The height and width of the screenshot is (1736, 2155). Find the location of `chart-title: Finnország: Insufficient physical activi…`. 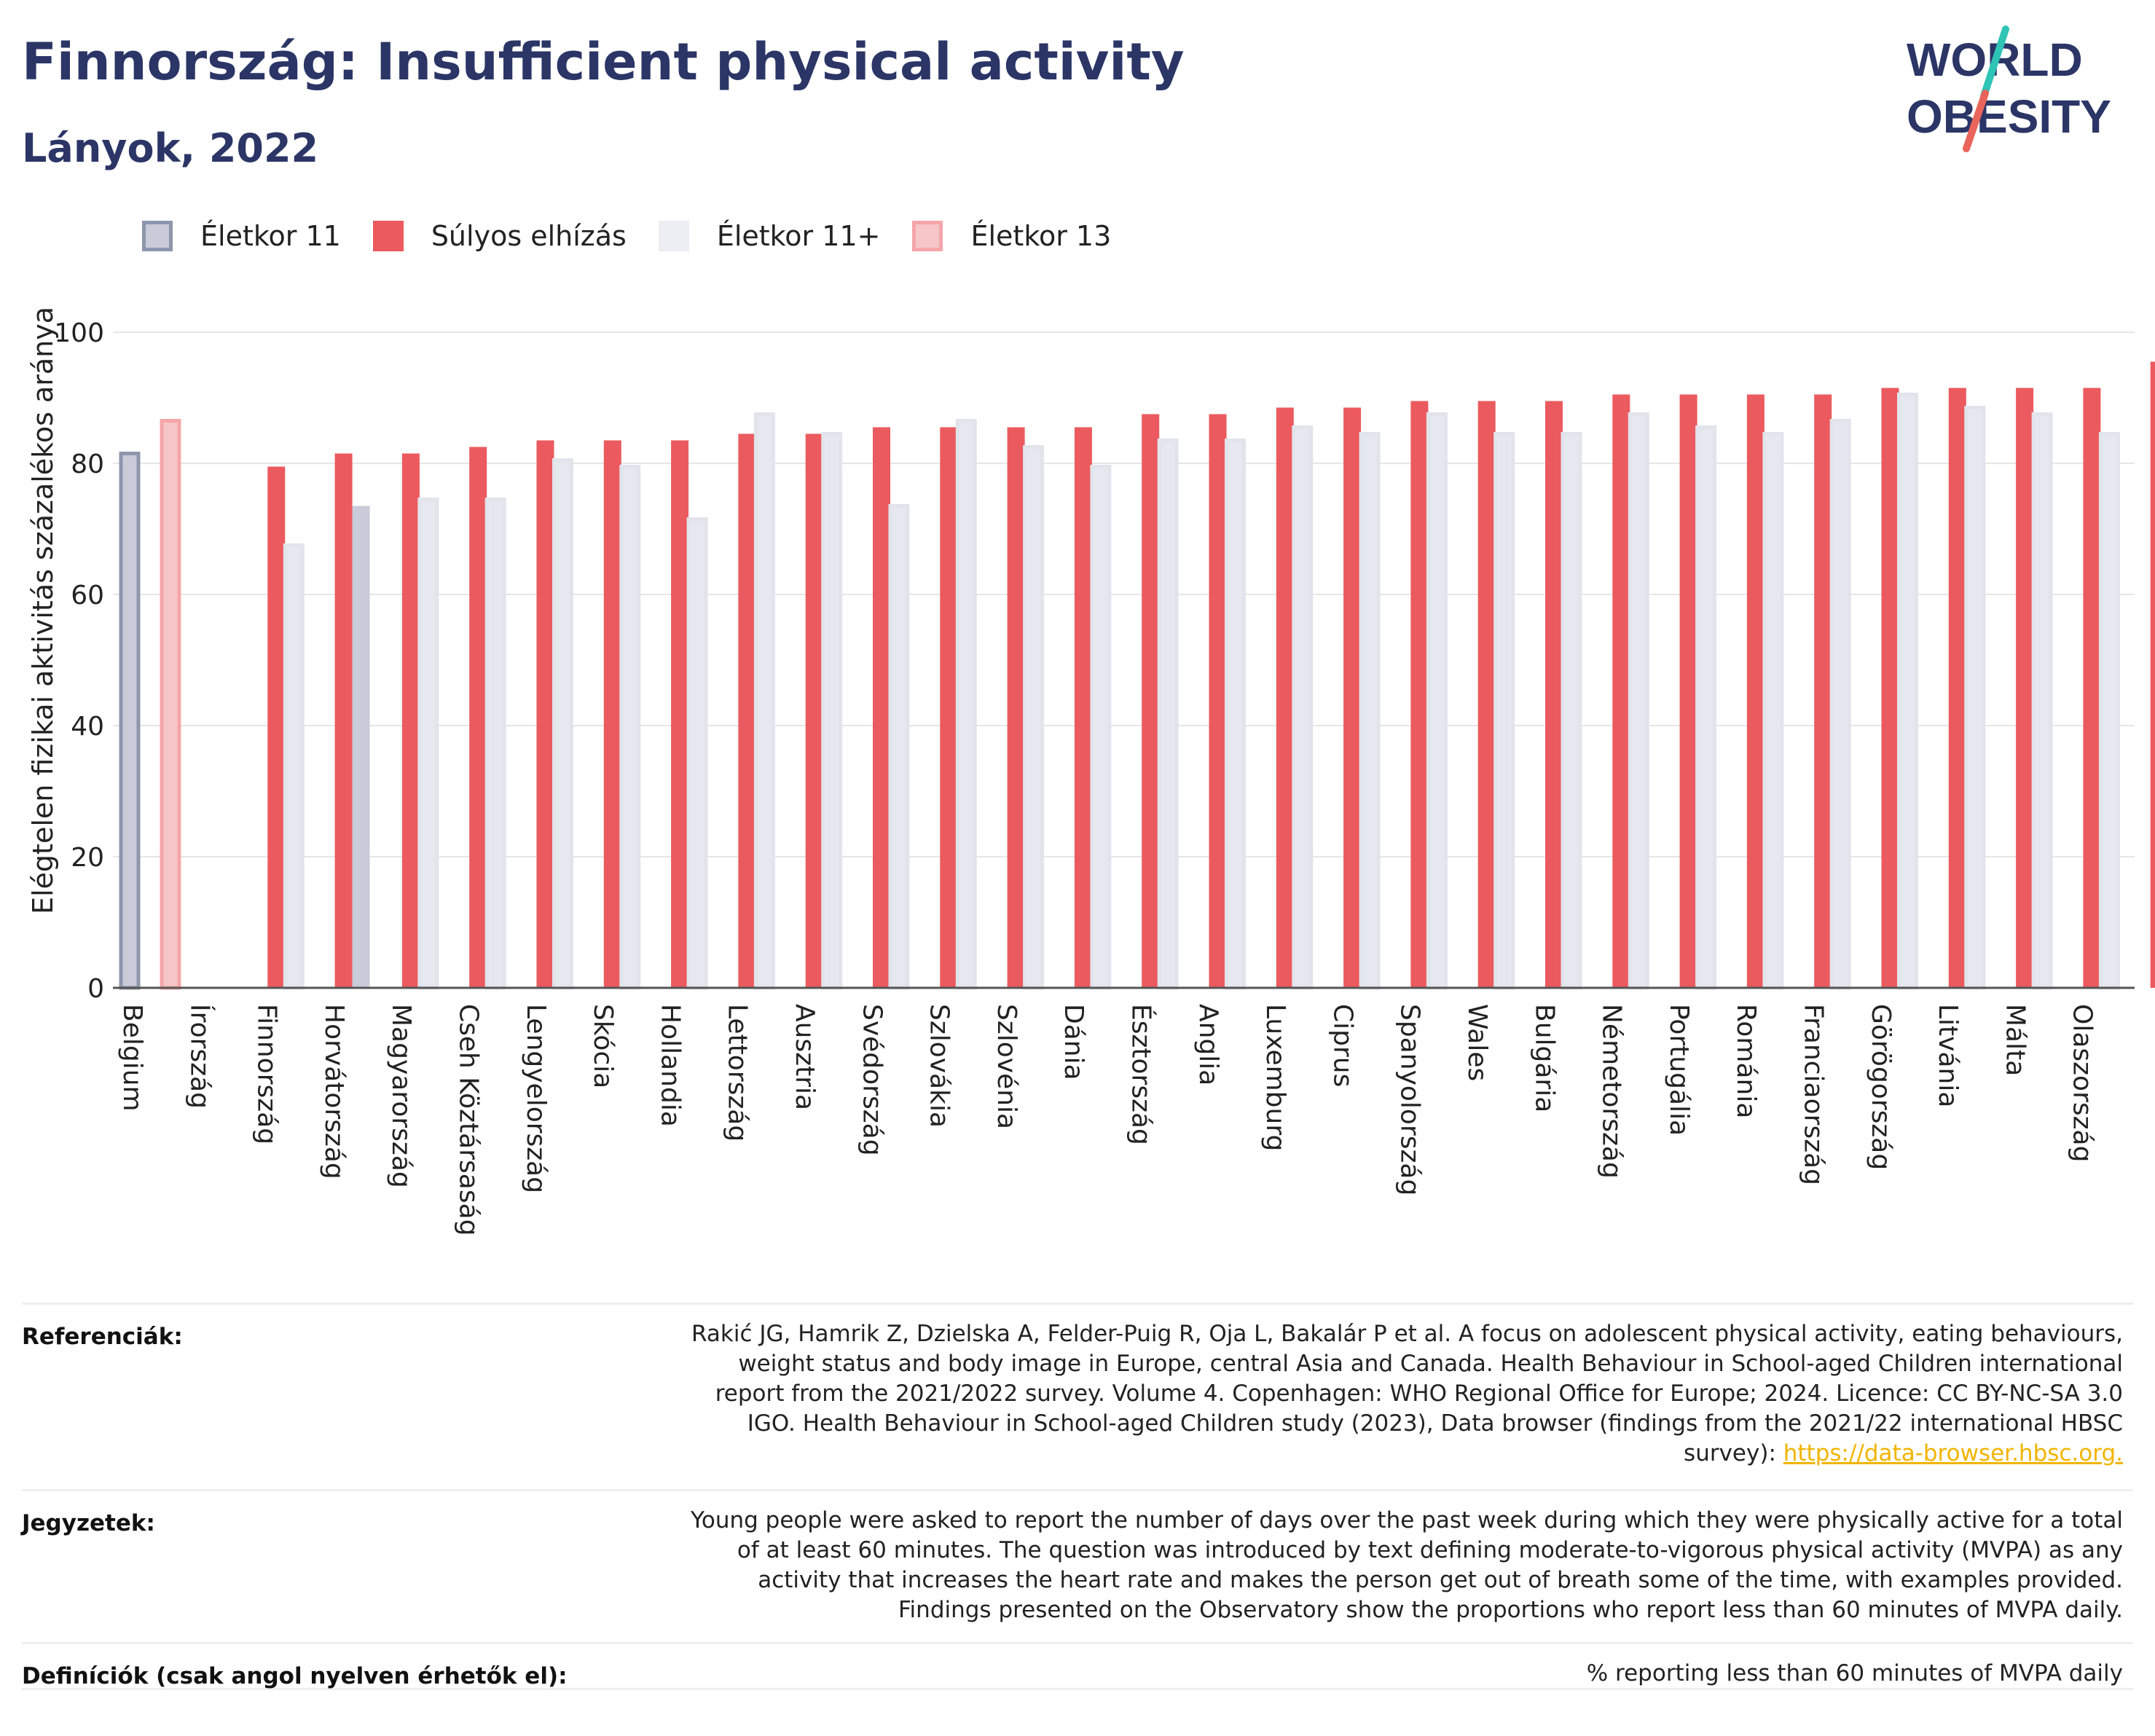

chart-title: Finnország: Insufficient physical activi… is located at coordinates (603, 62).